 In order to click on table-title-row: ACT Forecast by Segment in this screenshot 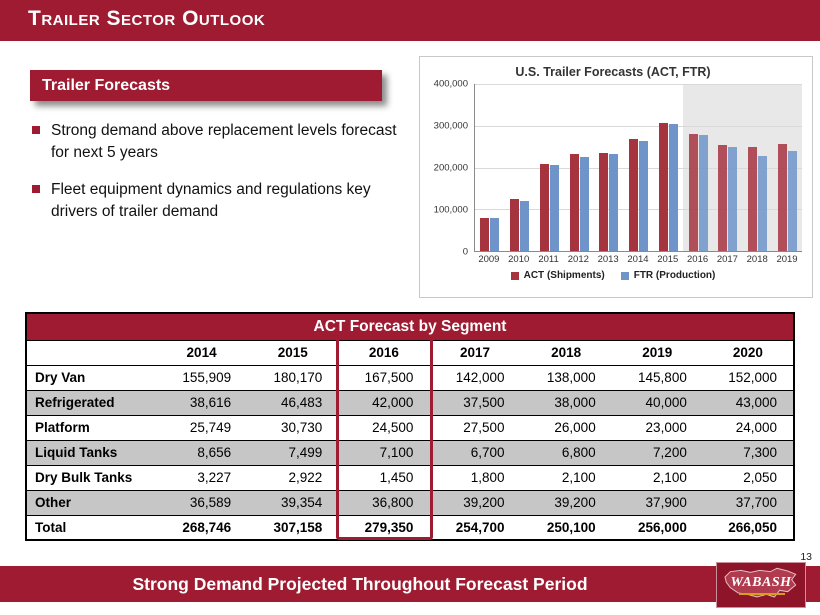, I will do `click(410, 326)`.